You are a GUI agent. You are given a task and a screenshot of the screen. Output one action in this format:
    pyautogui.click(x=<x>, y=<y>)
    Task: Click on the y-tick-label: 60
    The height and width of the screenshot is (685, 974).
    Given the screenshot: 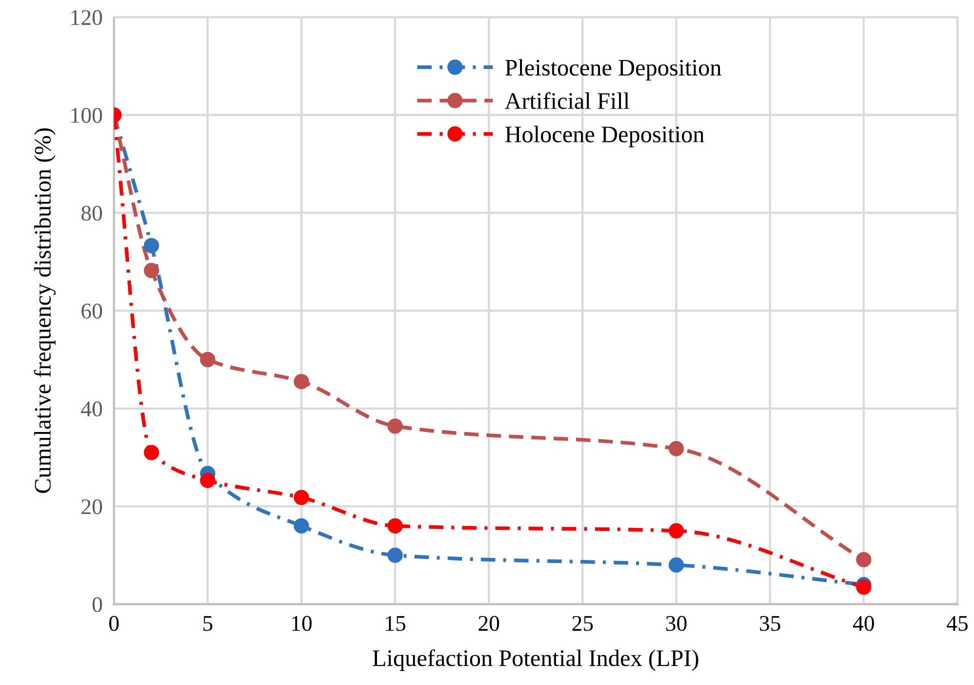 What is the action you would take?
    pyautogui.click(x=92, y=311)
    